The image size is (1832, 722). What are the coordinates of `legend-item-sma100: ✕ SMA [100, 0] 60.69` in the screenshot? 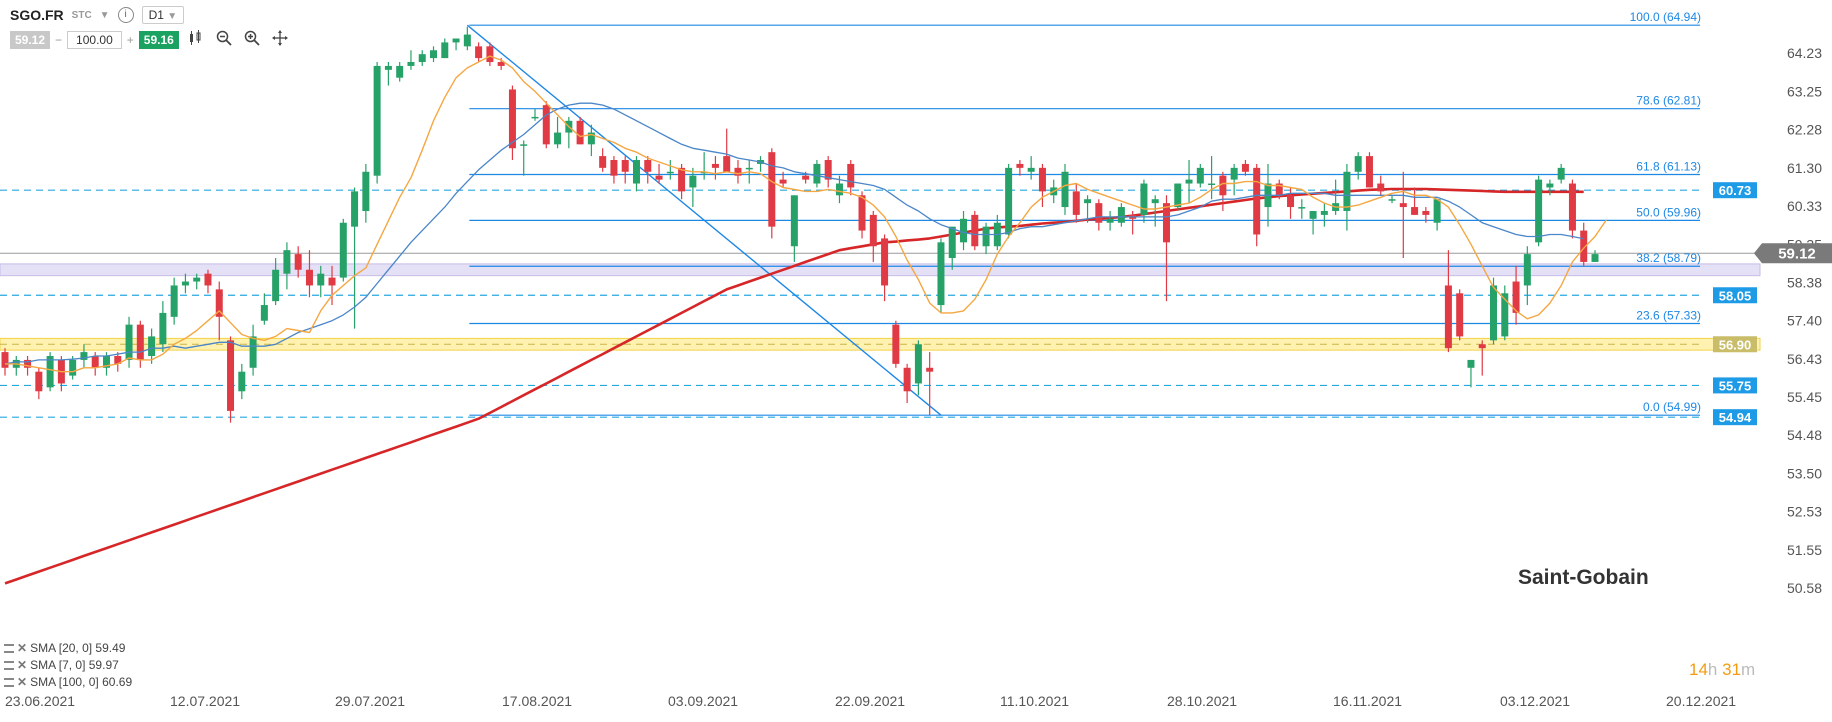 It's located at (68, 682).